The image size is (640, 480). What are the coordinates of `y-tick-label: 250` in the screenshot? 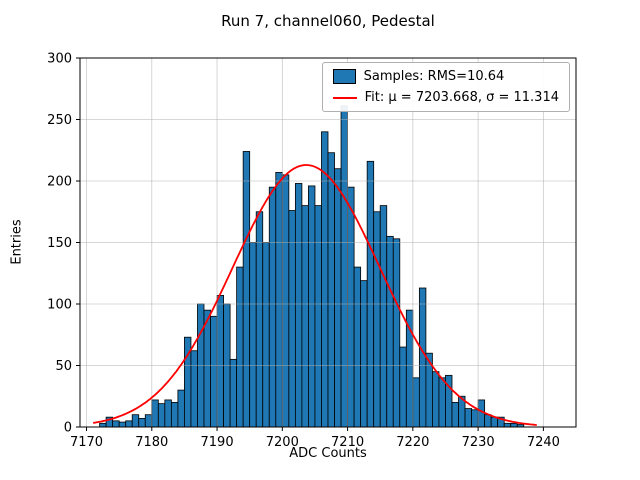 It's located at (59, 120).